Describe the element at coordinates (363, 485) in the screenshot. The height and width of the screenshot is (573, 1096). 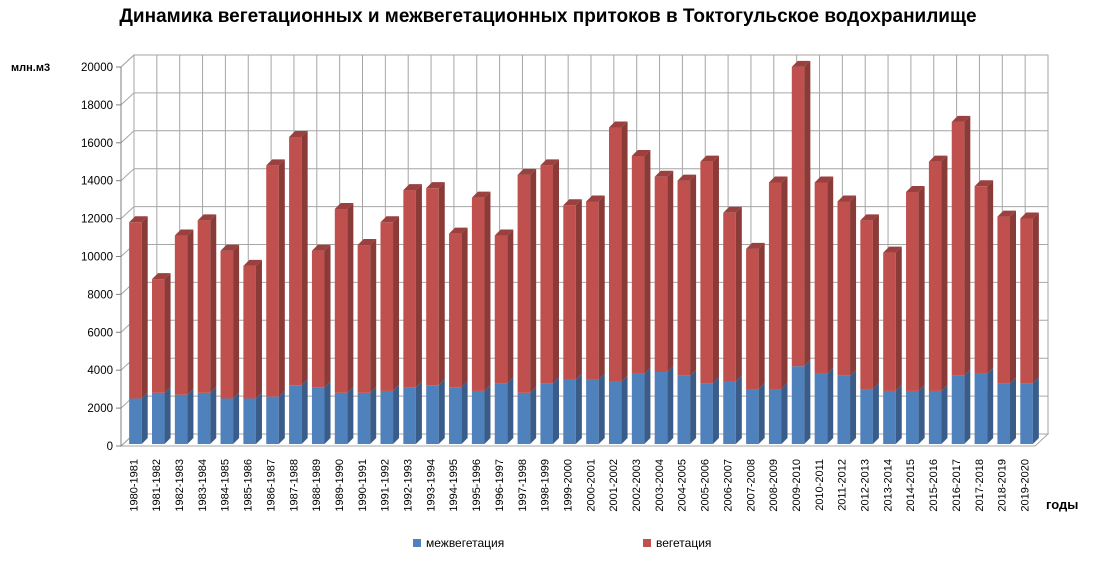
I see `x-tick-label: 1990-1991` at that location.